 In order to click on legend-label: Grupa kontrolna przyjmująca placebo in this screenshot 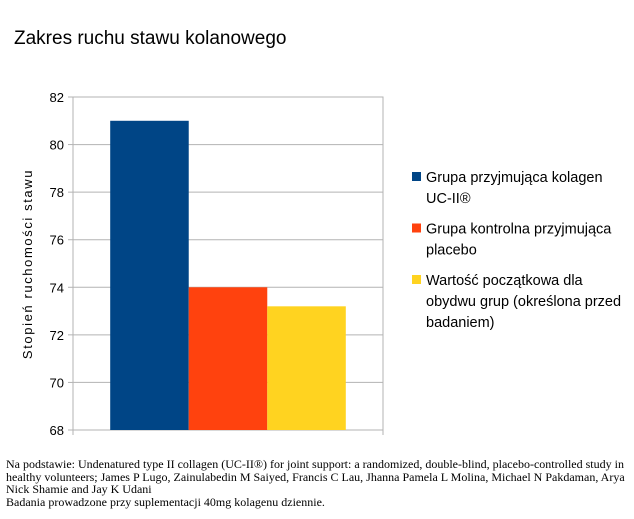, I will do `click(519, 240)`.